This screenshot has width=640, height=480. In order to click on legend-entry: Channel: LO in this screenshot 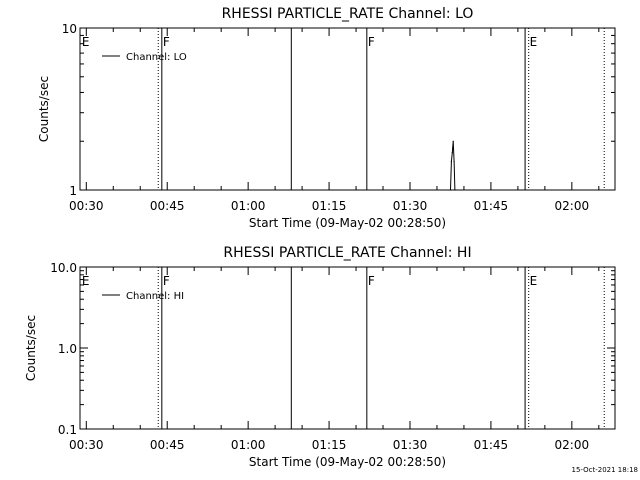, I will do `click(156, 57)`.